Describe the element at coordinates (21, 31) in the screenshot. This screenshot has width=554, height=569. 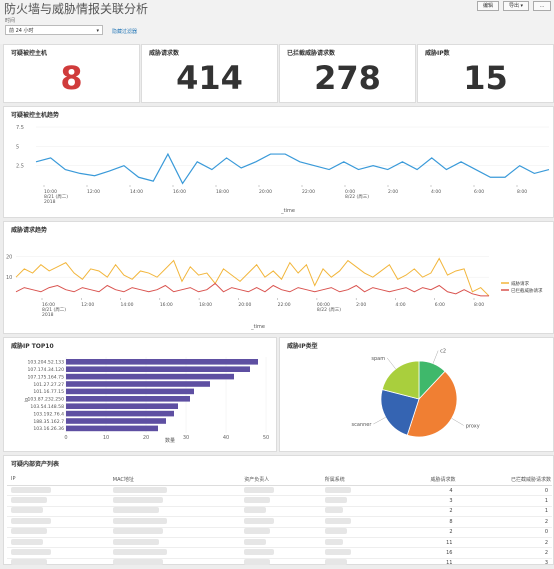
I see `time-range-value: 前 24 小时` at that location.